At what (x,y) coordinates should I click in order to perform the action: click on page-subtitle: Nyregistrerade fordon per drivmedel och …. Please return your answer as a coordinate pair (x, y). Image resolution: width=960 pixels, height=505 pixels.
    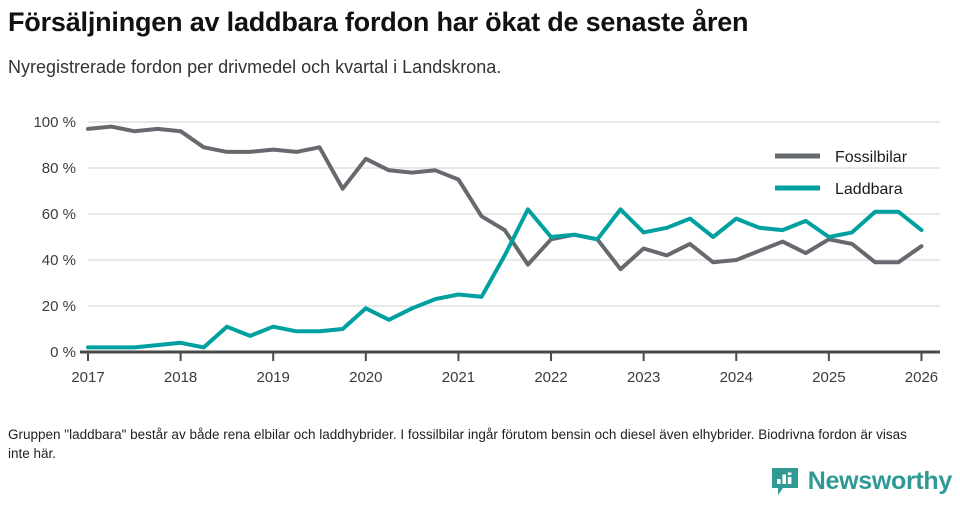
    Looking at the image, I should click on (255, 66).